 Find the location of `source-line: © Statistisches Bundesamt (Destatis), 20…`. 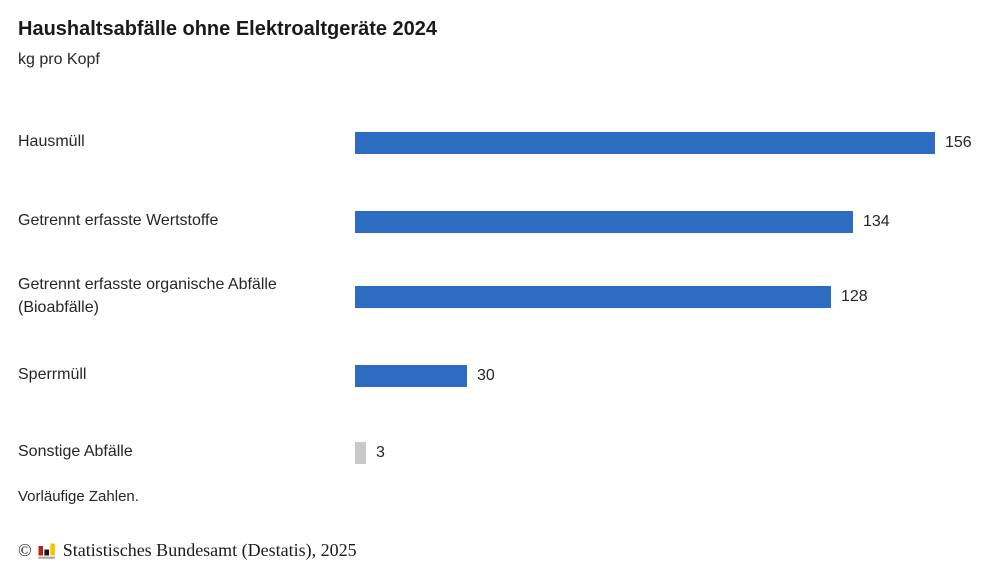

source-line: © Statistisches Bundesamt (Destatis), 20… is located at coordinates (187, 550).